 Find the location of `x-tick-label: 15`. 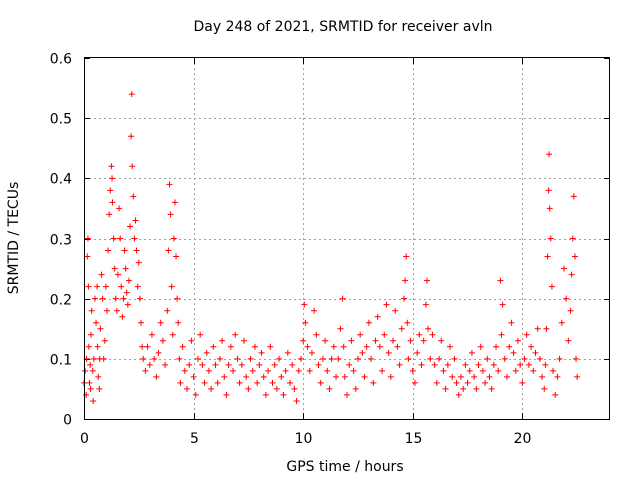

x-tick-label: 15 is located at coordinates (414, 439).